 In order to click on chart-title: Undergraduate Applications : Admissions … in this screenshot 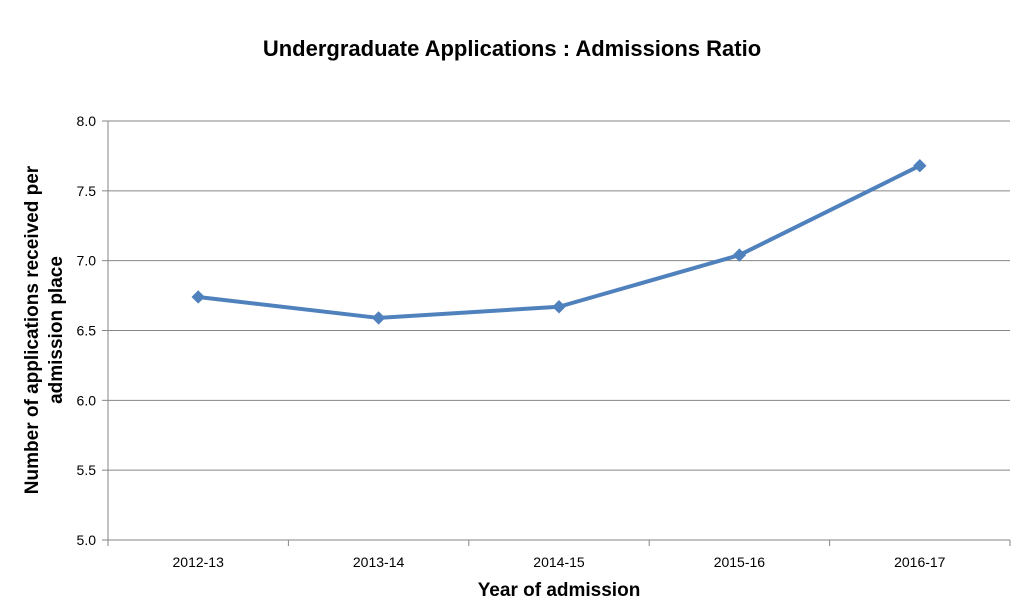, I will do `click(512, 48)`.